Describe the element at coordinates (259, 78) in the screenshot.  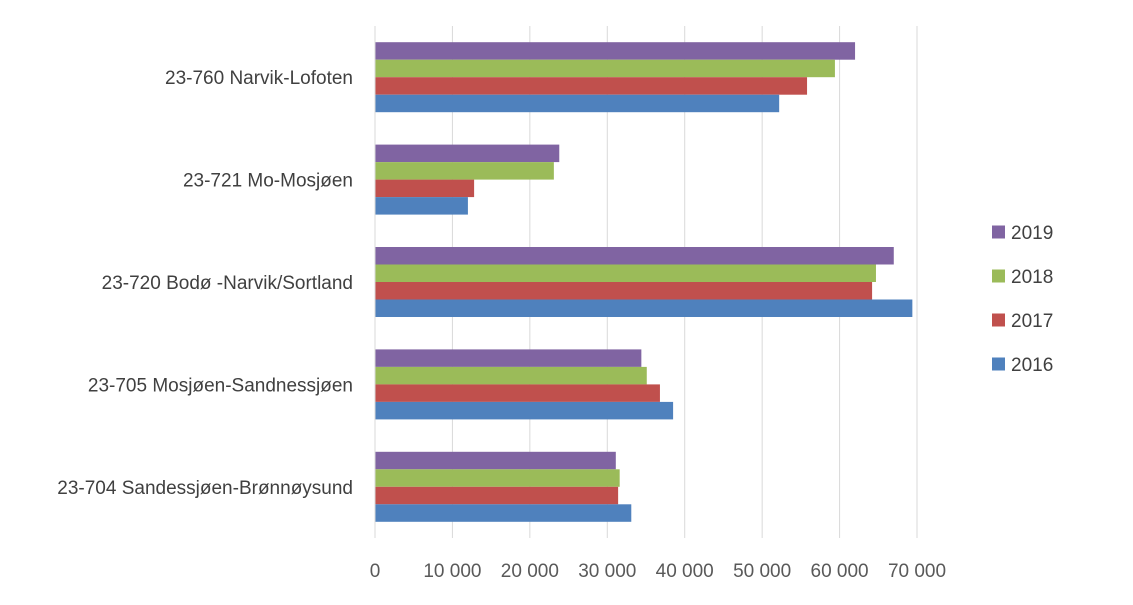
I see `category-label-0: 23-760 Narvik-Lofoten` at that location.